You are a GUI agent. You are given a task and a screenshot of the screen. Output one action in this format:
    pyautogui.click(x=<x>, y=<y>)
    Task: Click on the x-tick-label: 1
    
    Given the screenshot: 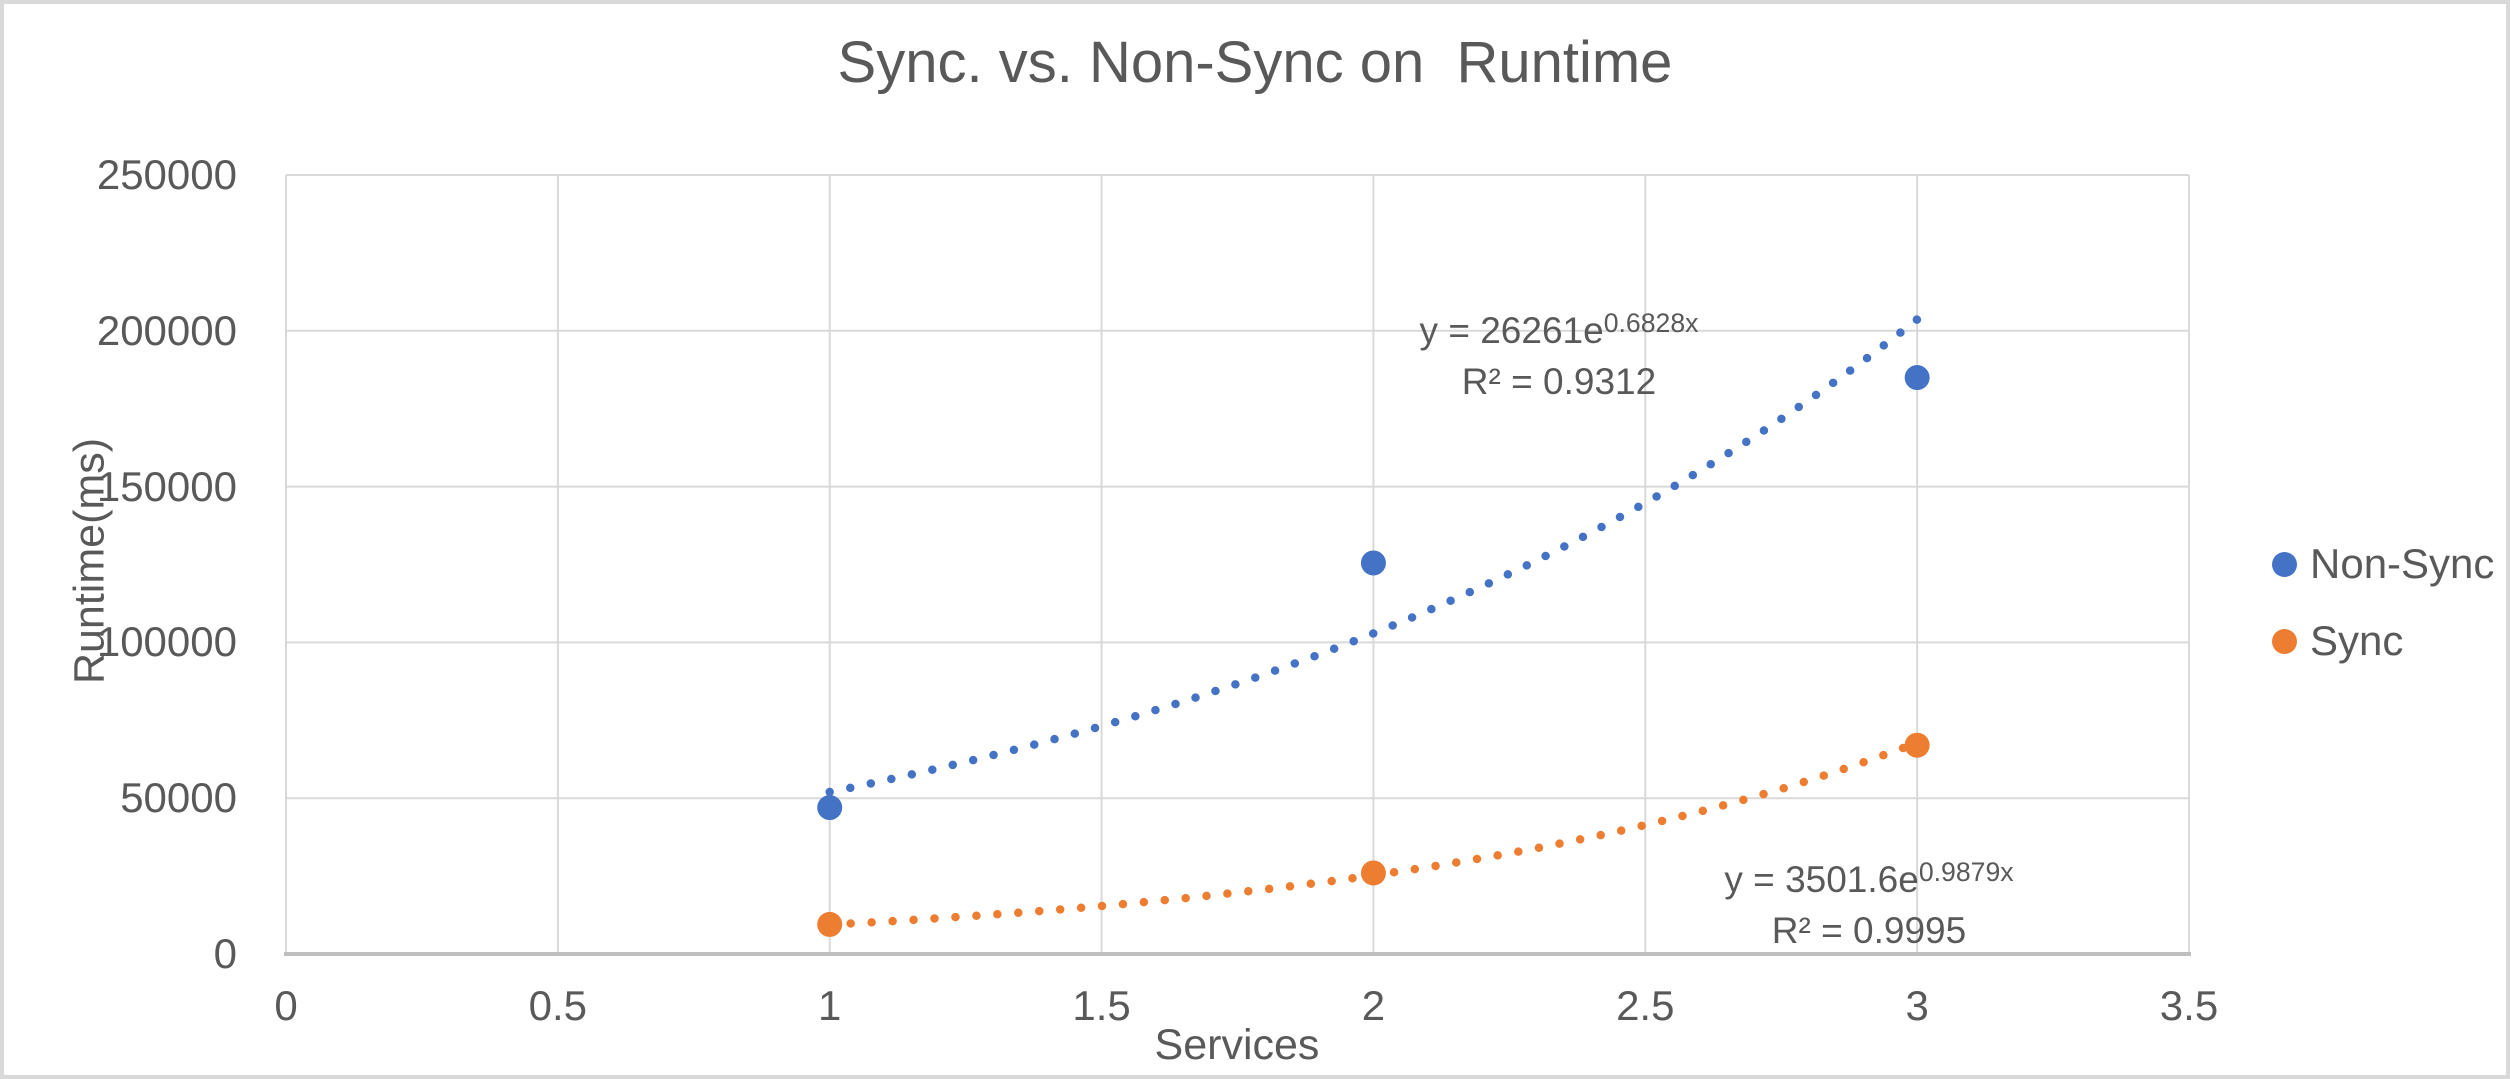 What is the action you would take?
    pyautogui.click(x=830, y=1005)
    